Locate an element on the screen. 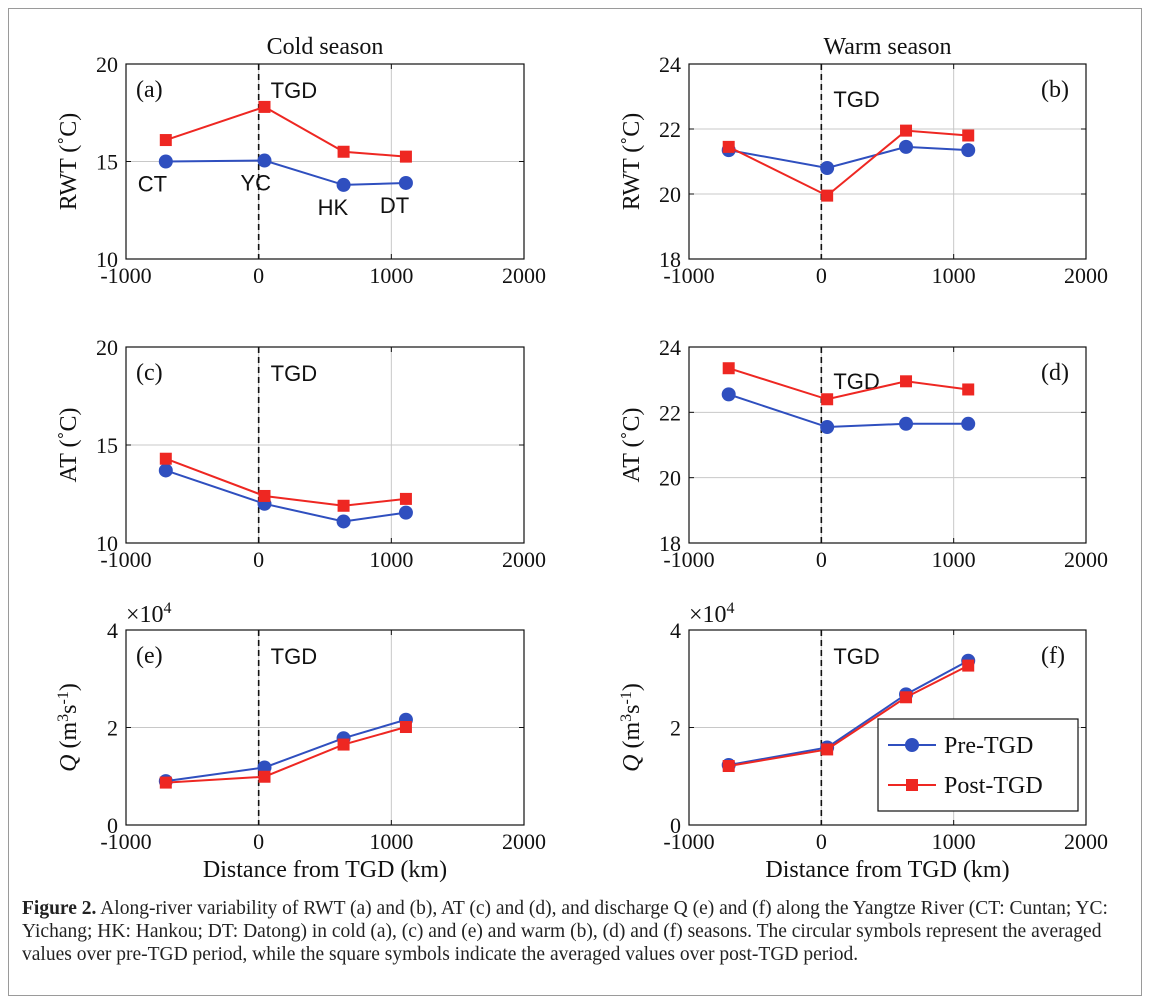 Image resolution: width=1152 pixels, height=1008 pixels. y-tick-label: 0 is located at coordinates (112, 825).